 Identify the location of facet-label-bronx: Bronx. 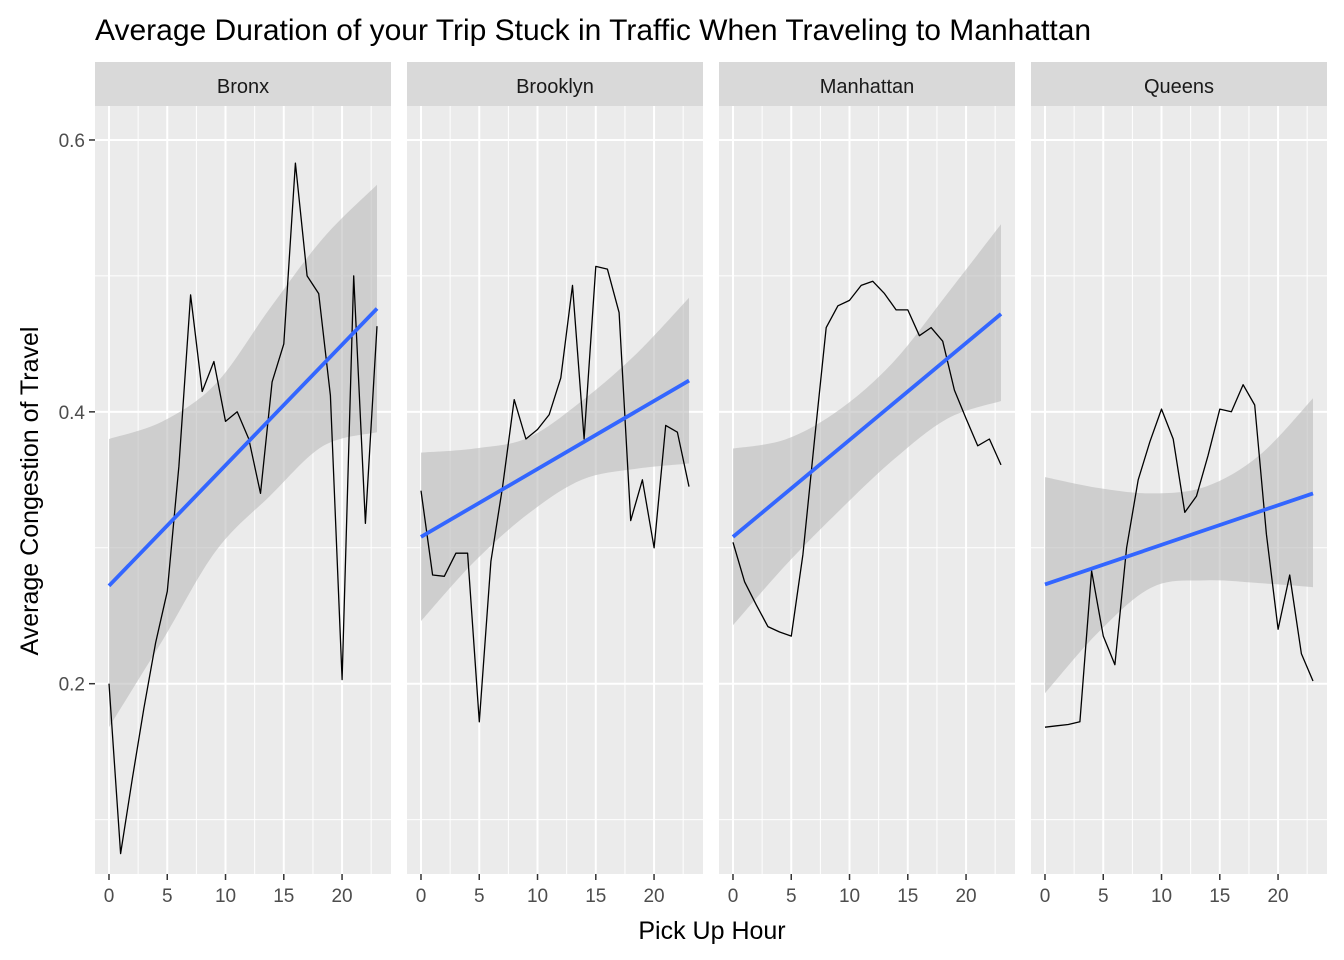
(243, 87).